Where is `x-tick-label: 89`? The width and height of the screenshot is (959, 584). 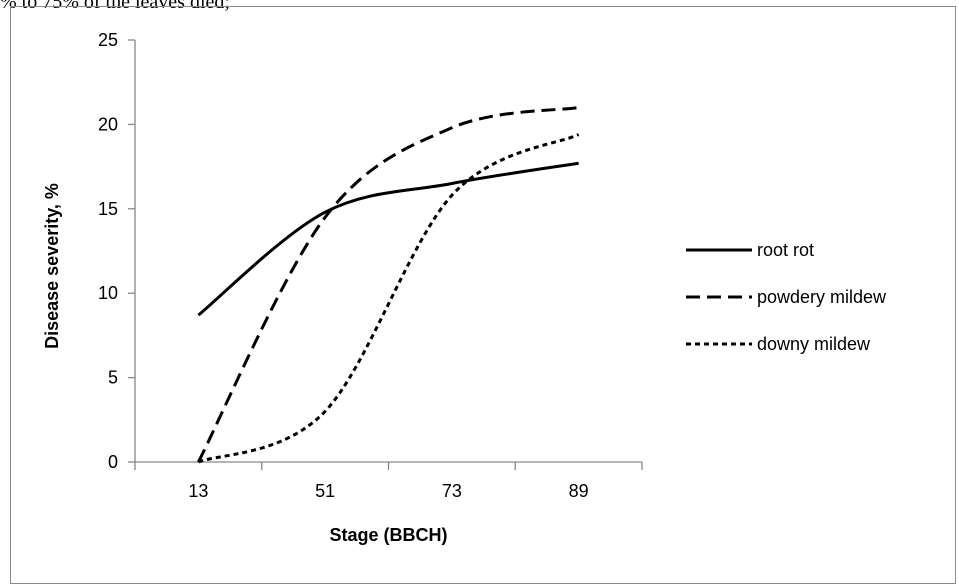 x-tick-label: 89 is located at coordinates (579, 491).